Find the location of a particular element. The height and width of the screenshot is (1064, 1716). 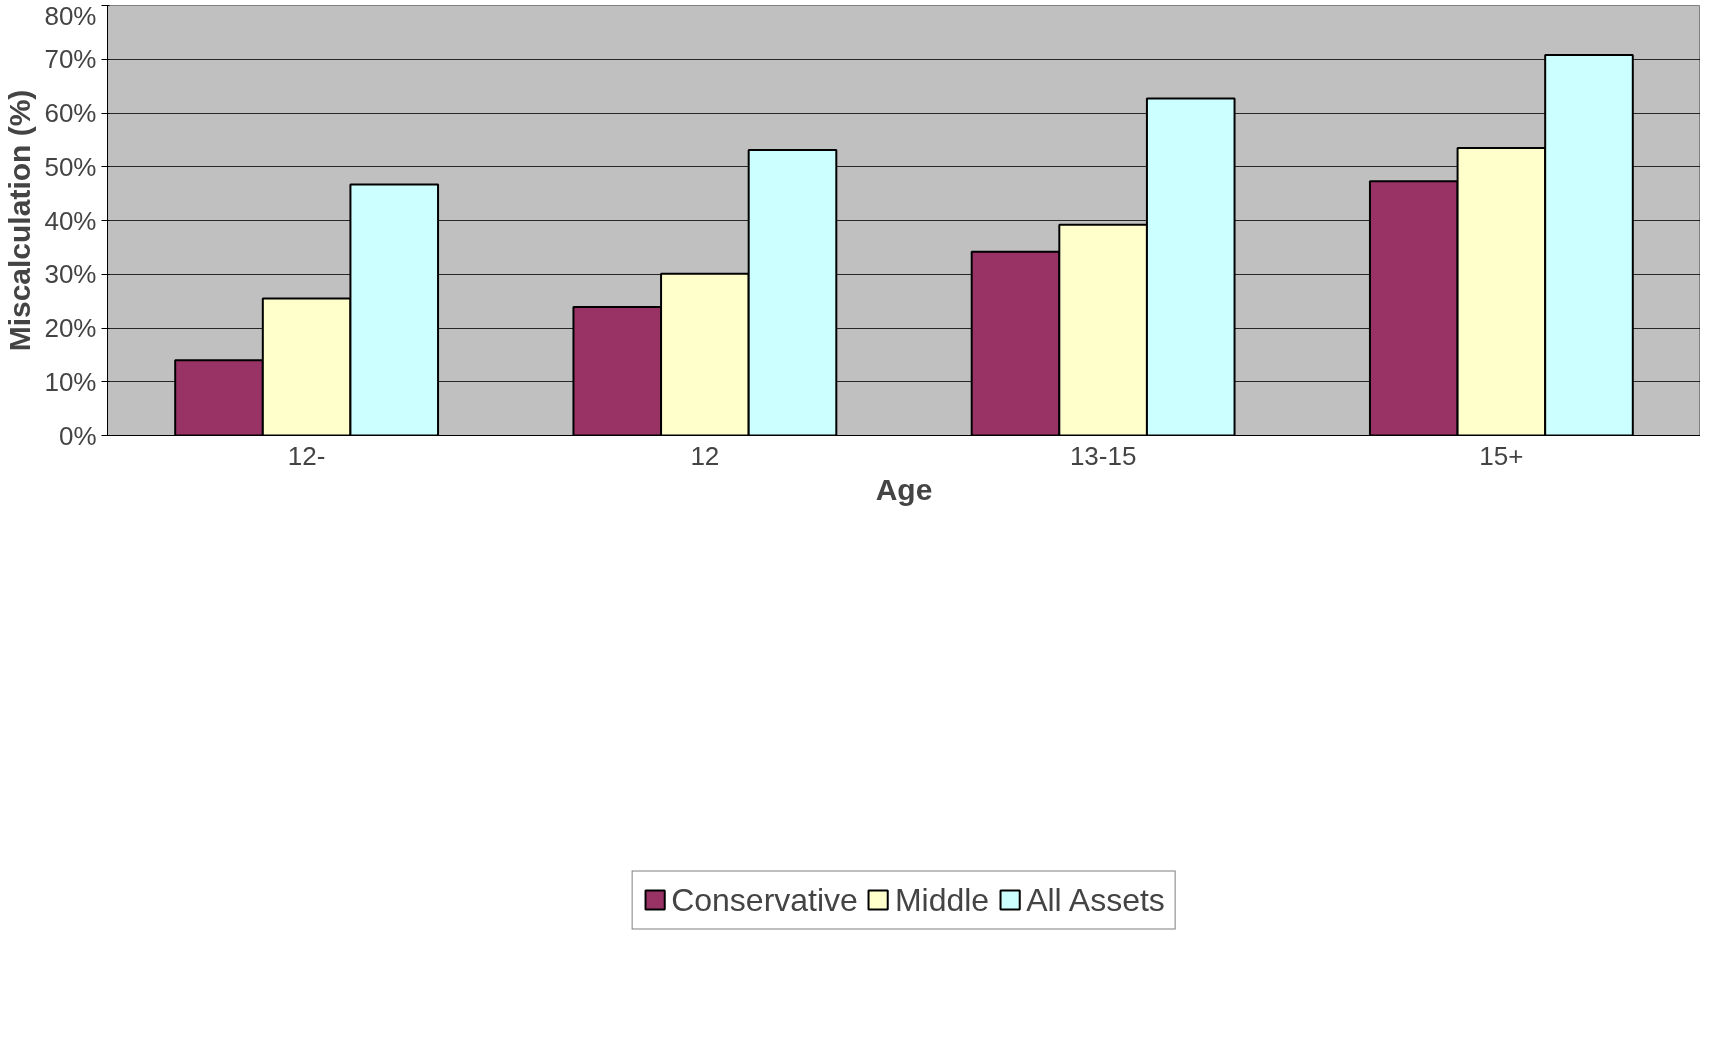

y-tick-label: 80% is located at coordinates (70, 15).